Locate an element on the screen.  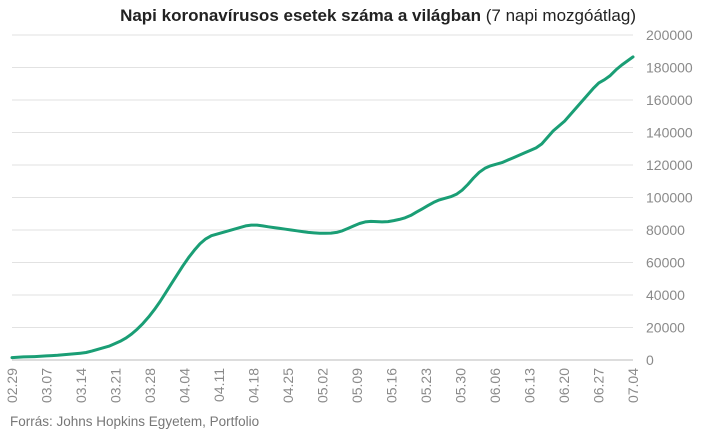
x-tick-label: 03.14 is located at coordinates (81, 385).